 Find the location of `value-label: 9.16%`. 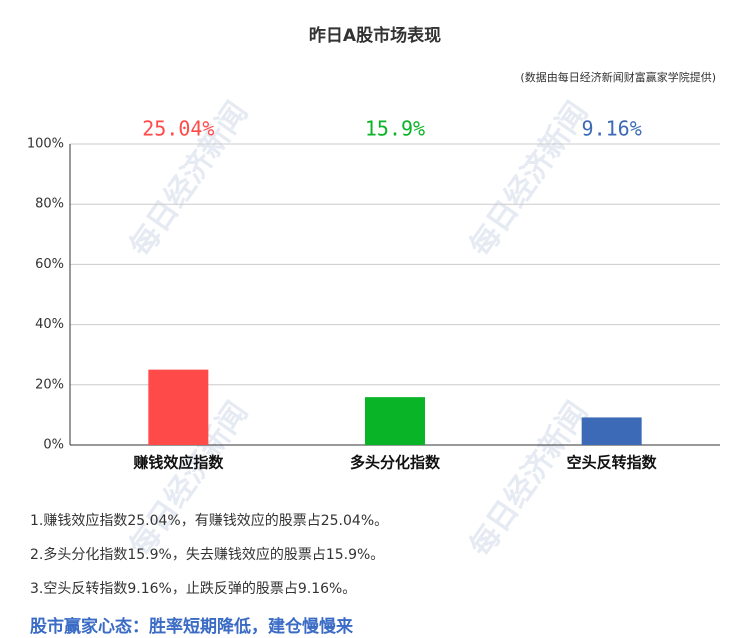

value-label: 9.16% is located at coordinates (612, 129).